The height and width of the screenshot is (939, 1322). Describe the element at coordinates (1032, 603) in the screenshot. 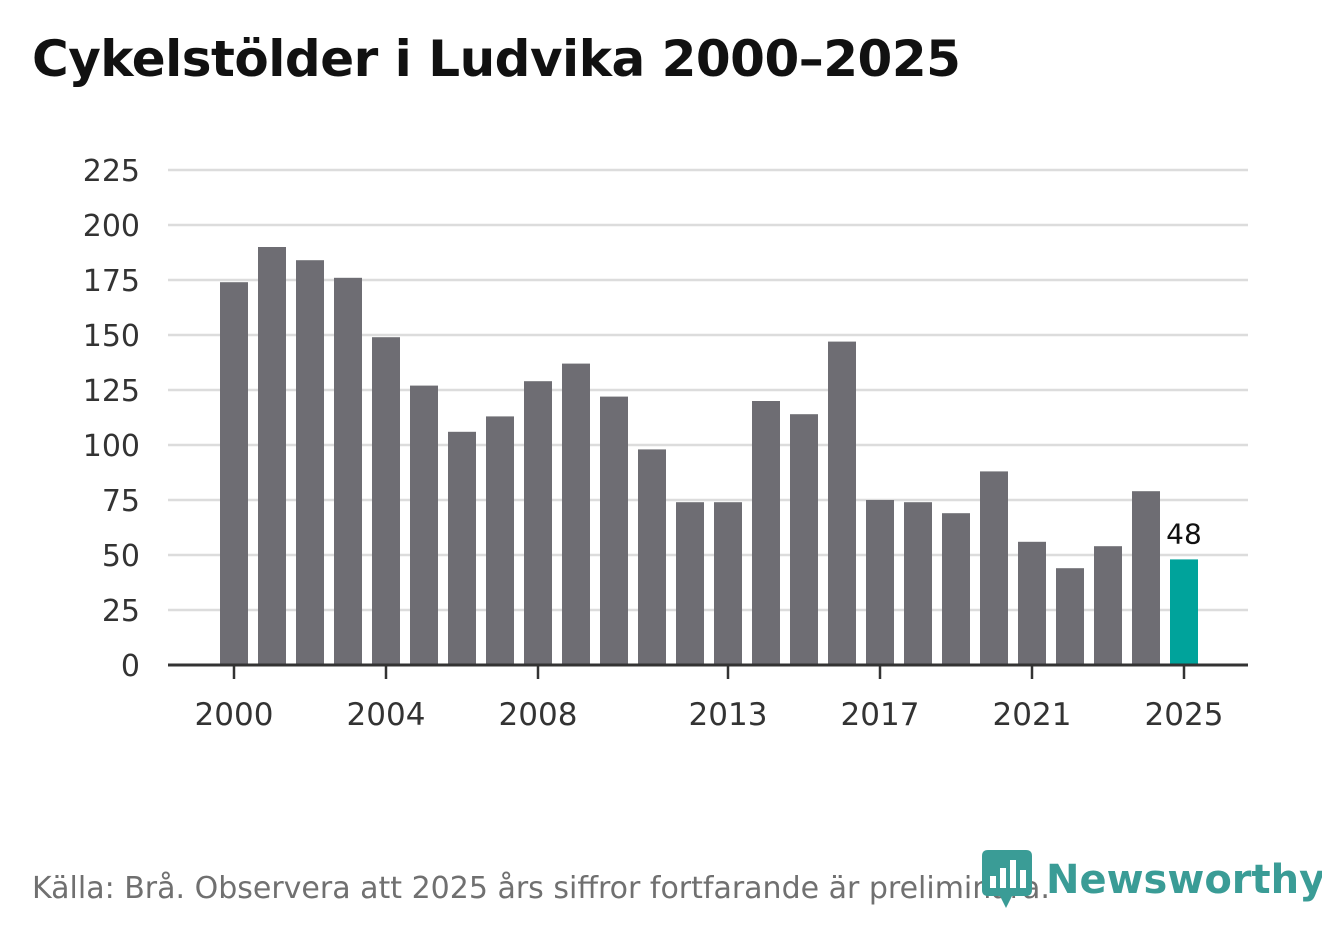

I see `bar-2021` at that location.